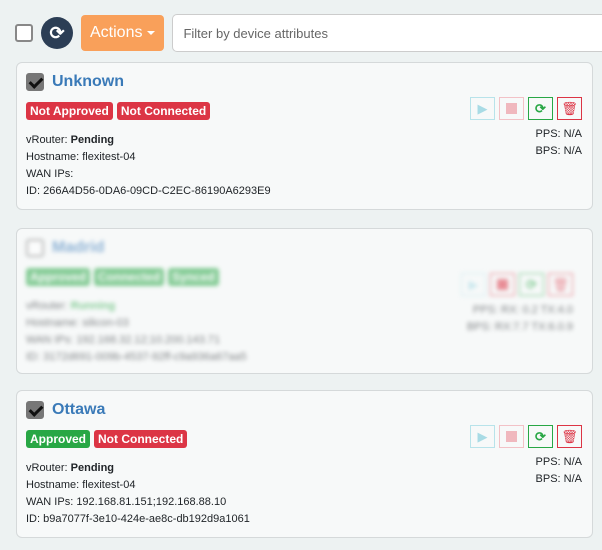  I want to click on wan-ips: WAN IPs:, so click(50, 174).